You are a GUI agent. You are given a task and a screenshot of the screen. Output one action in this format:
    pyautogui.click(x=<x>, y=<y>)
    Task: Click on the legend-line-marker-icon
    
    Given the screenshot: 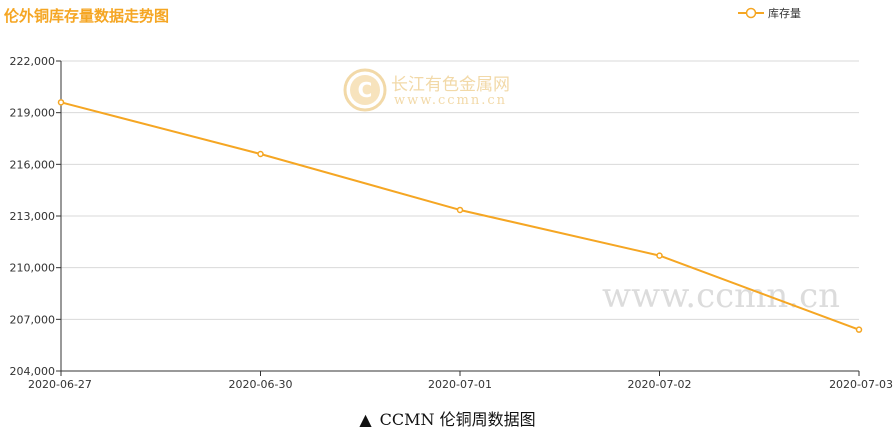 What is the action you would take?
    pyautogui.click(x=751, y=13)
    